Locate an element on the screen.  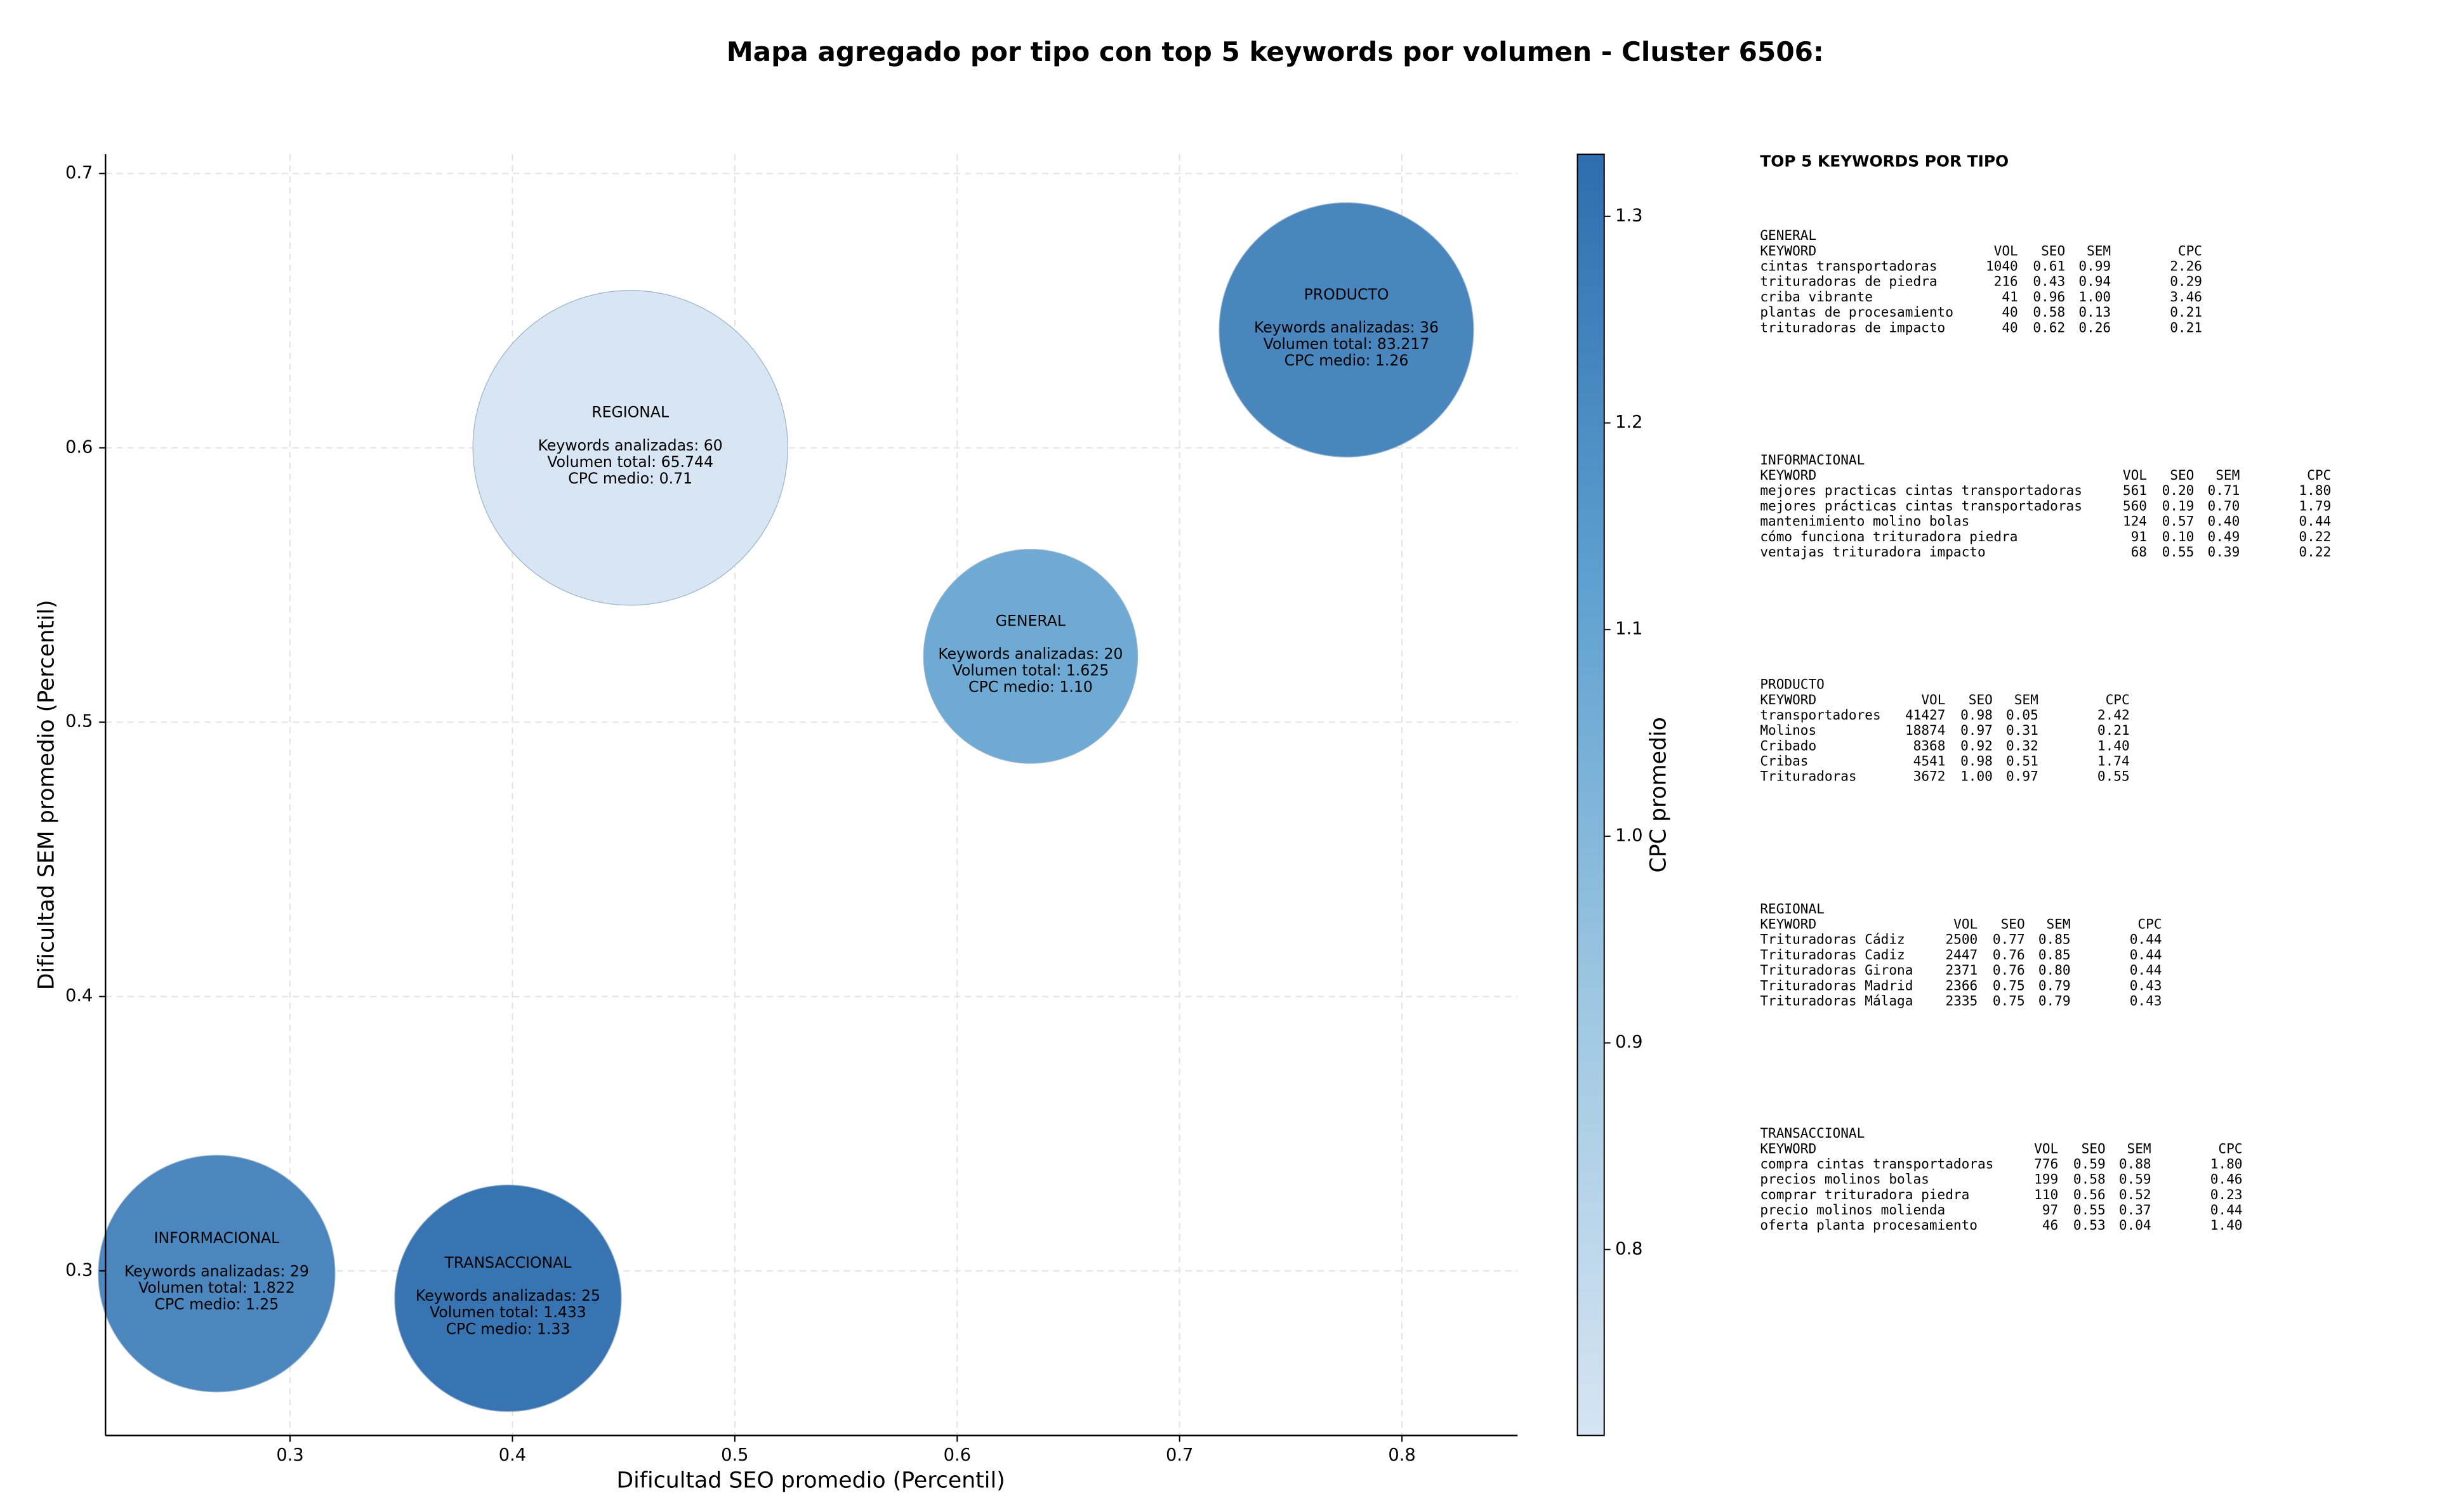
table-cell: 2335 is located at coordinates (1961, 1000).